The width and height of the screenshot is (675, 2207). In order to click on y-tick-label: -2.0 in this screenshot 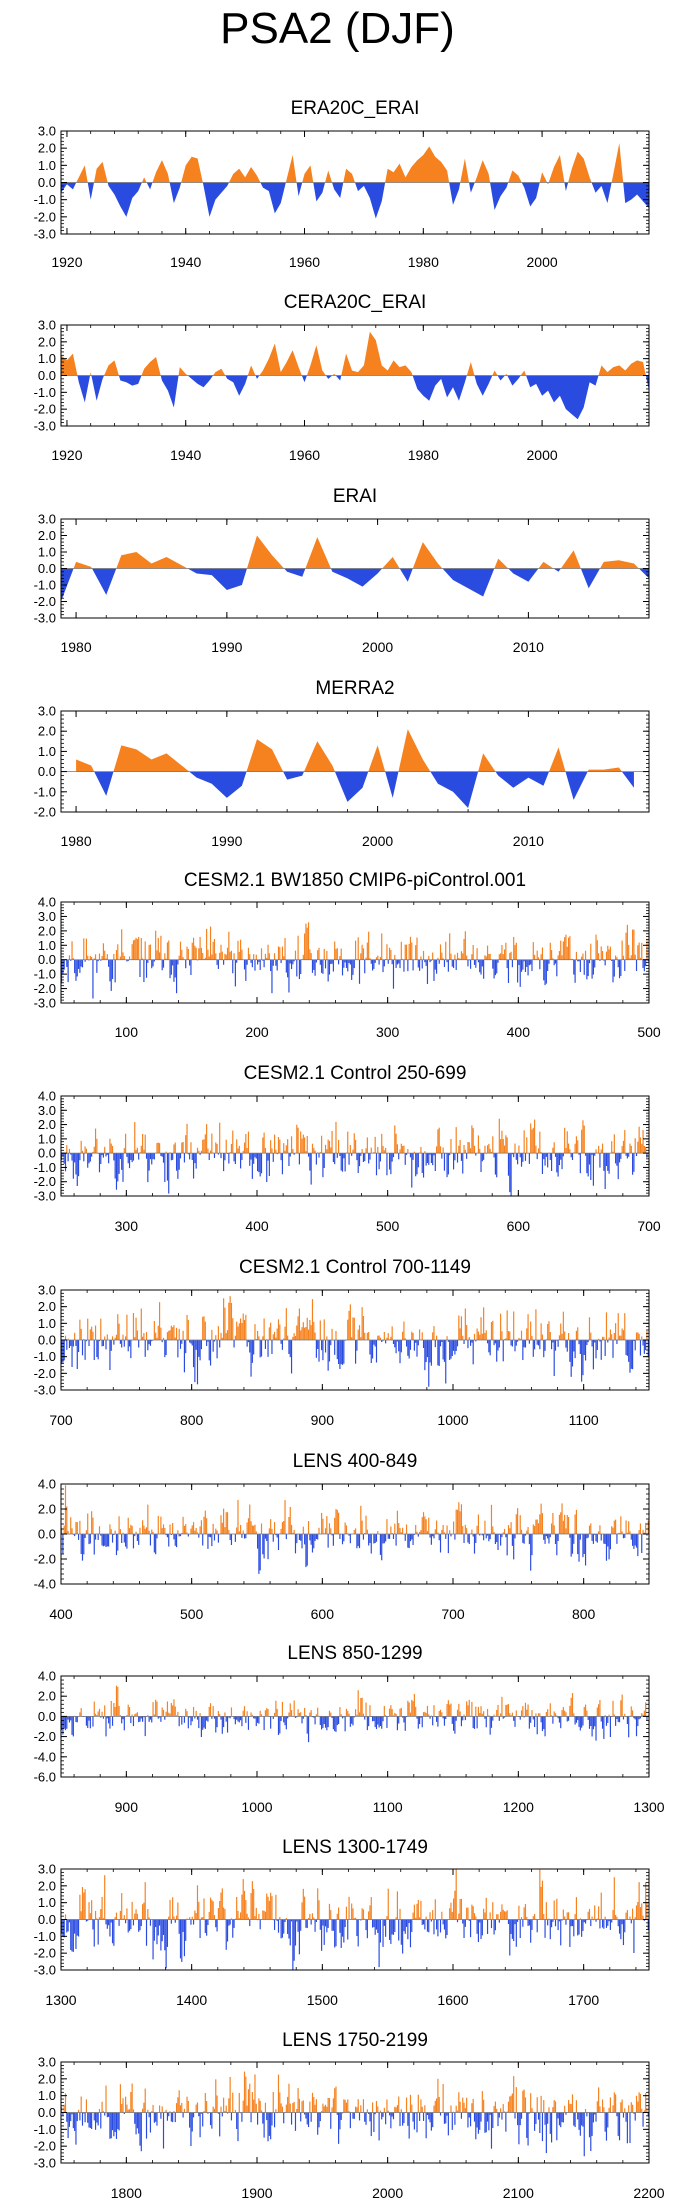, I will do `click(45, 2146)`.